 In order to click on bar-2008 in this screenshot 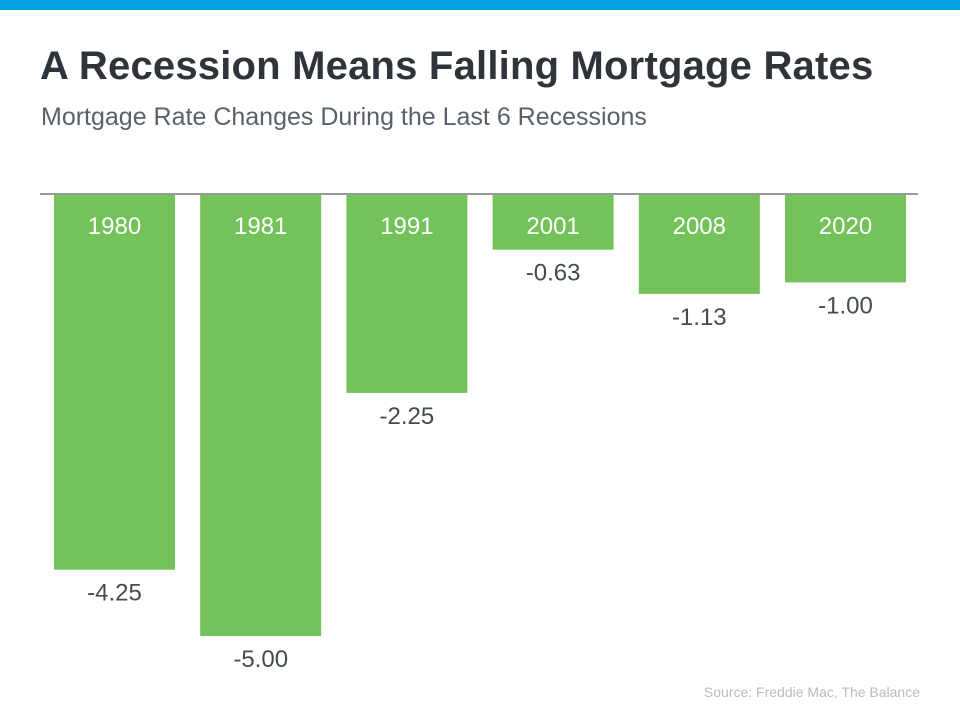, I will do `click(699, 244)`.